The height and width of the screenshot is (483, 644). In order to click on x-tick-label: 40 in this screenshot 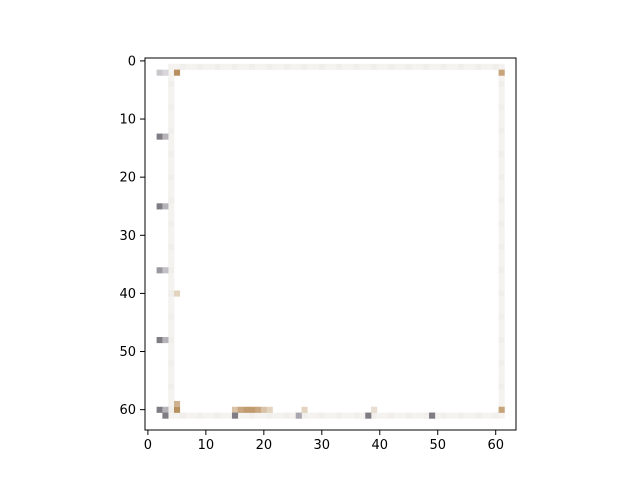, I will do `click(380, 445)`.